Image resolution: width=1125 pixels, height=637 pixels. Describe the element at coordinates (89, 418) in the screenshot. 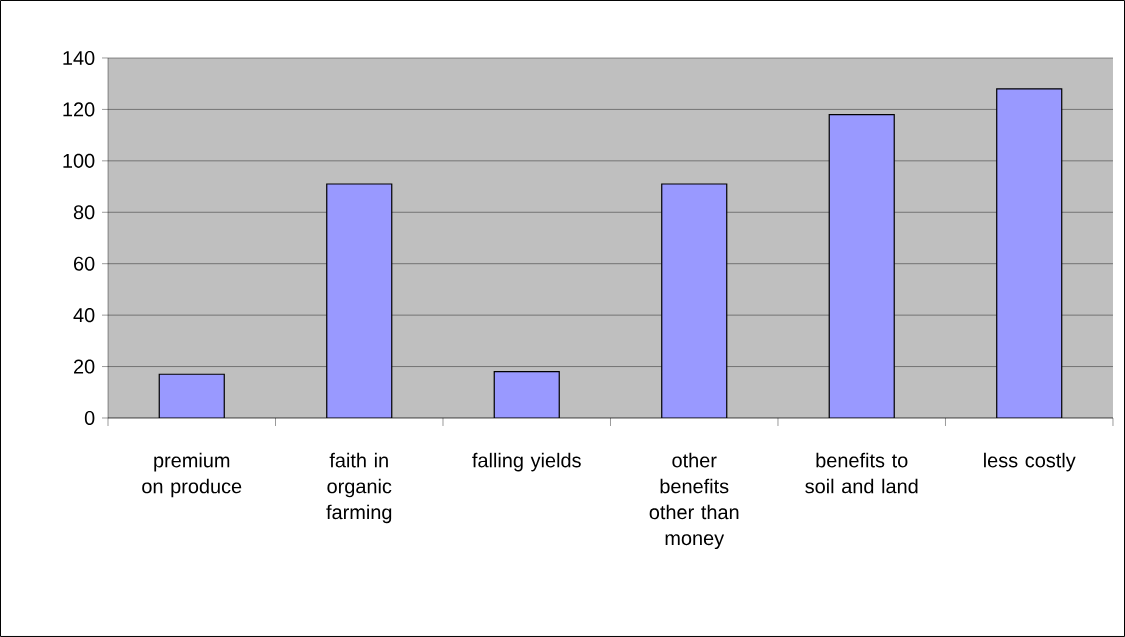

I see `y-tick-label: 0` at that location.